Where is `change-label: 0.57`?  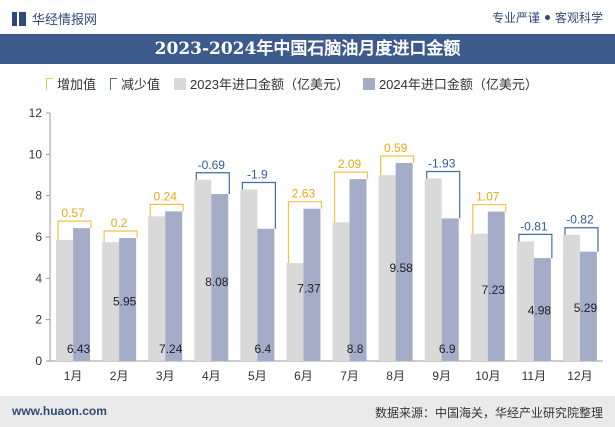 change-label: 0.57 is located at coordinates (73, 213).